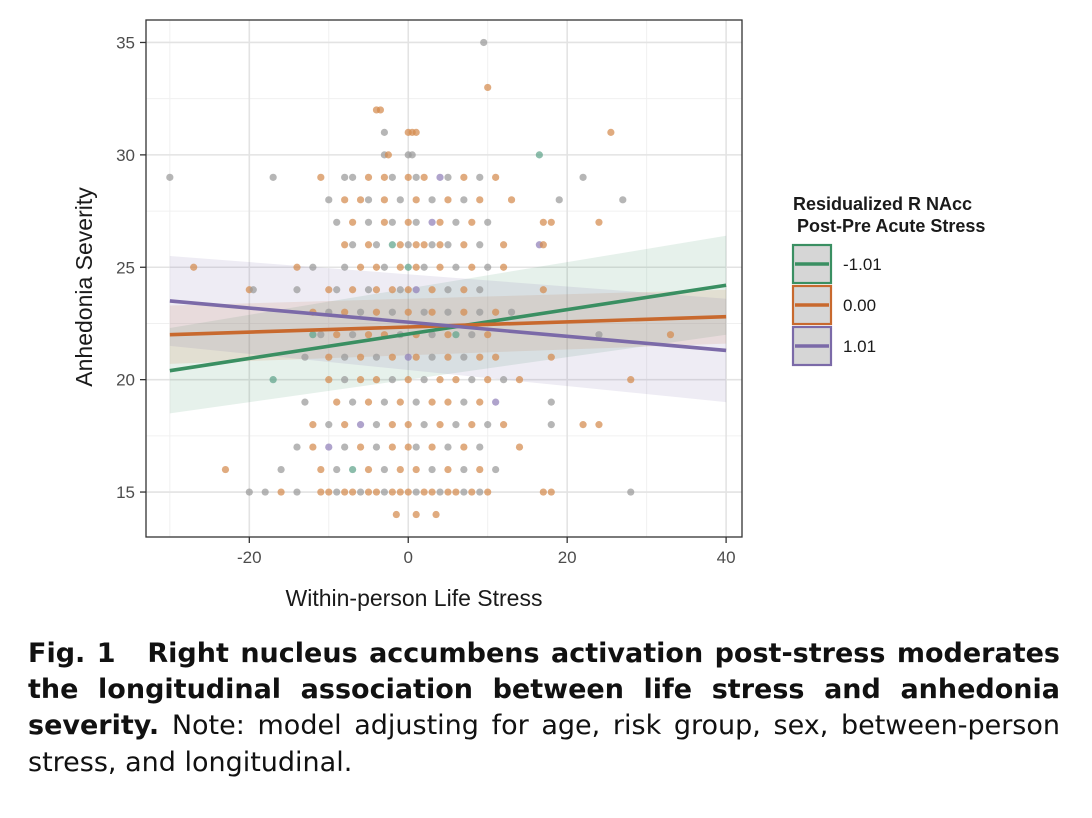 This screenshot has height=818, width=1092. What do you see at coordinates (125, 492) in the screenshot?
I see `y-tick-label: 15` at bounding box center [125, 492].